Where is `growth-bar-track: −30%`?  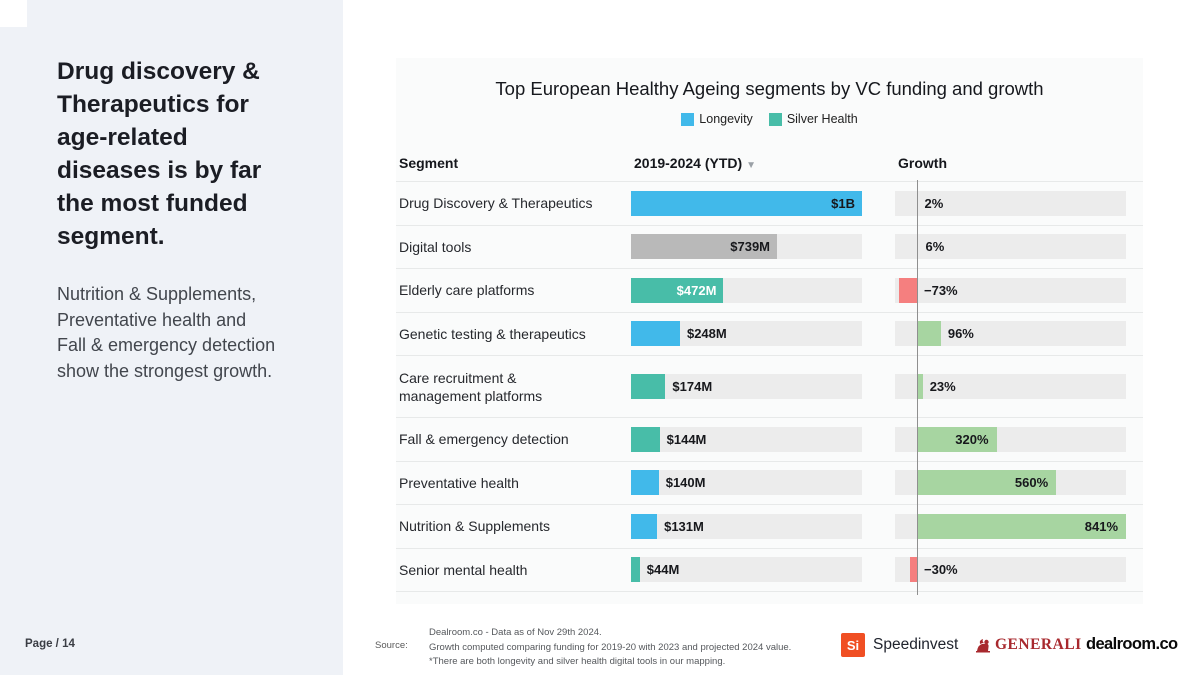
growth-bar-track: −30% is located at coordinates (1010, 570).